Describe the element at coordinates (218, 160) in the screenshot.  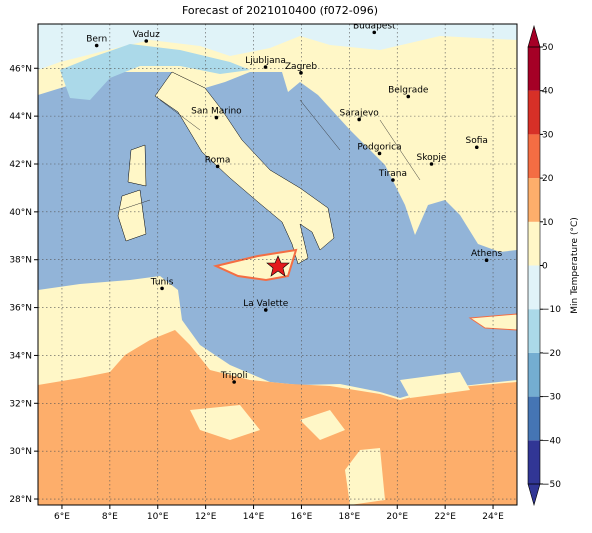
I see `city-label: Roma` at that location.